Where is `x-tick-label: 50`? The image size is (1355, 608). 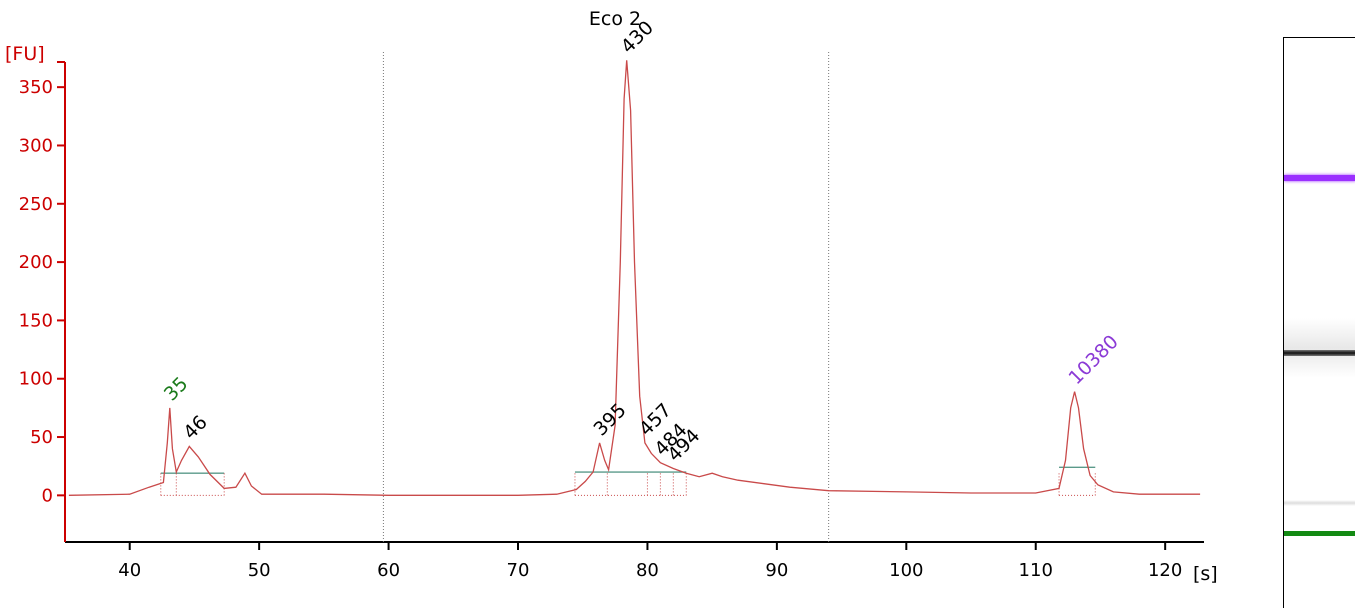
x-tick-label: 50 is located at coordinates (259, 570).